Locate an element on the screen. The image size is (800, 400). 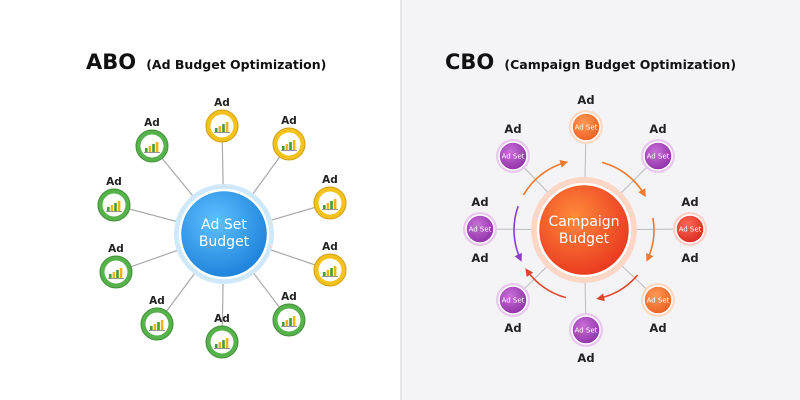
abo-hub: Ad Set Budget is located at coordinates (224, 234).